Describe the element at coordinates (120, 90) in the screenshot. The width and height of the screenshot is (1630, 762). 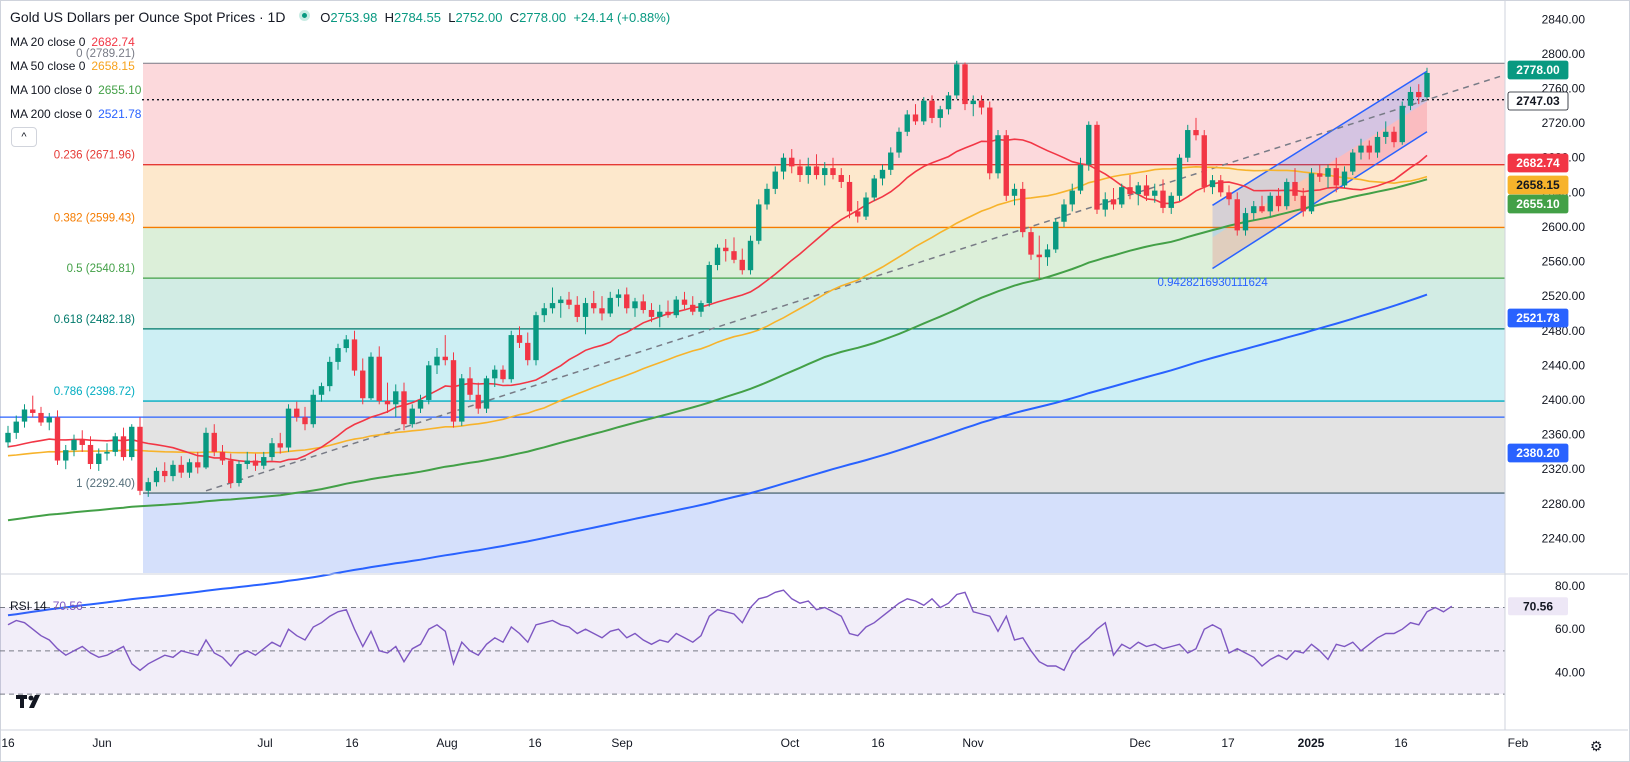
I see `legend-ma100-value: 2655.10` at that location.